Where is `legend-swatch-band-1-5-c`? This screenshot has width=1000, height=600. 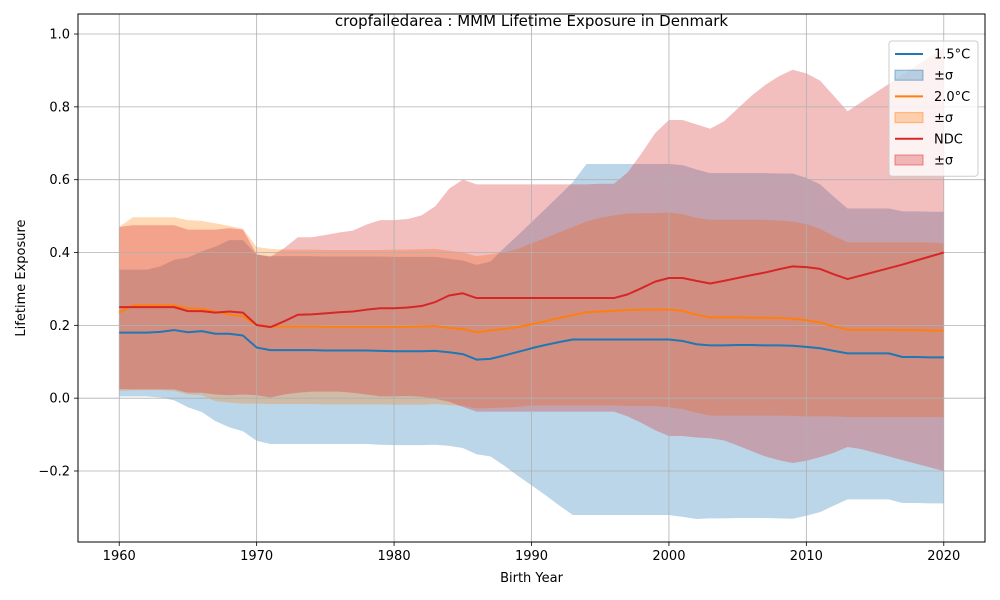
legend-swatch-band-1-5-c is located at coordinates (909, 75).